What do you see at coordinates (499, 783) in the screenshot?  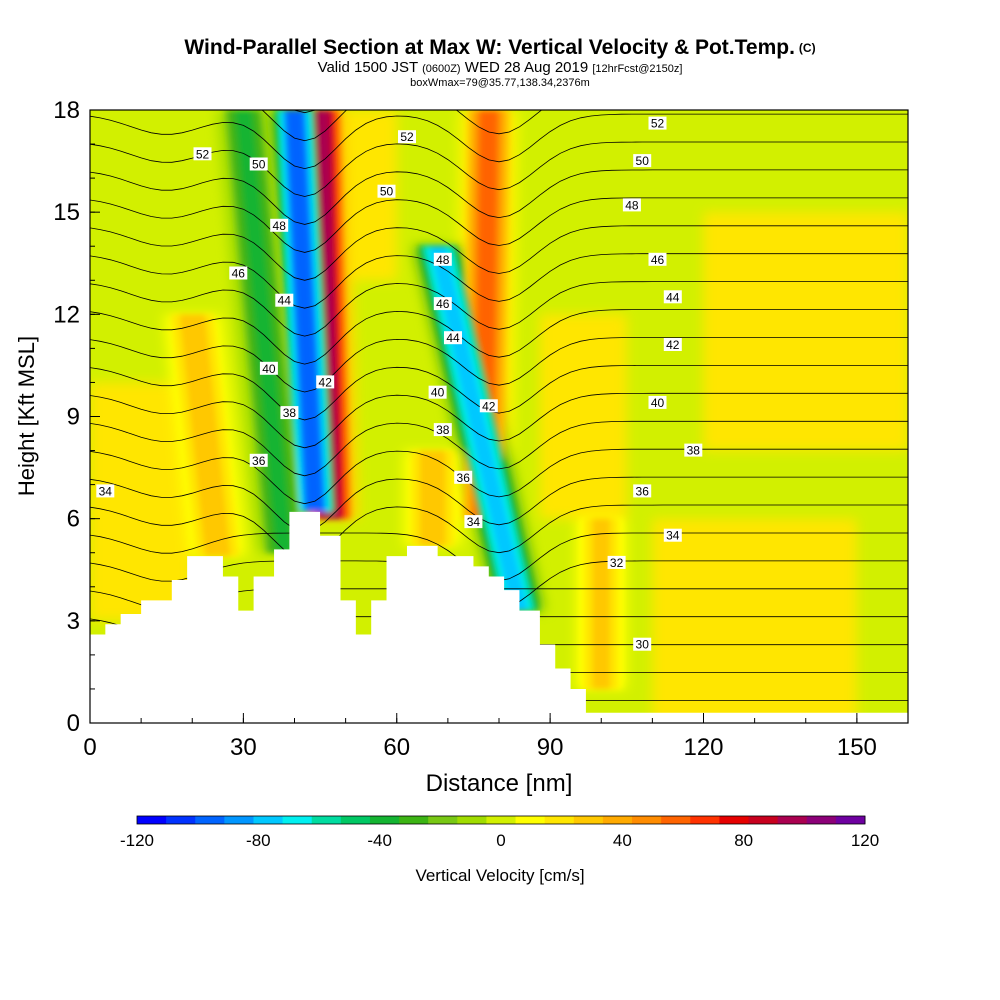 I see `x-axis-label: Distance [nm]` at bounding box center [499, 783].